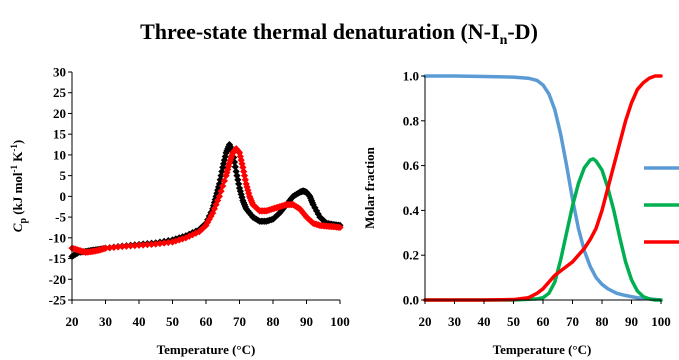  I want to click on heat-capacity-y-tick-label: 0, so click(63, 196).